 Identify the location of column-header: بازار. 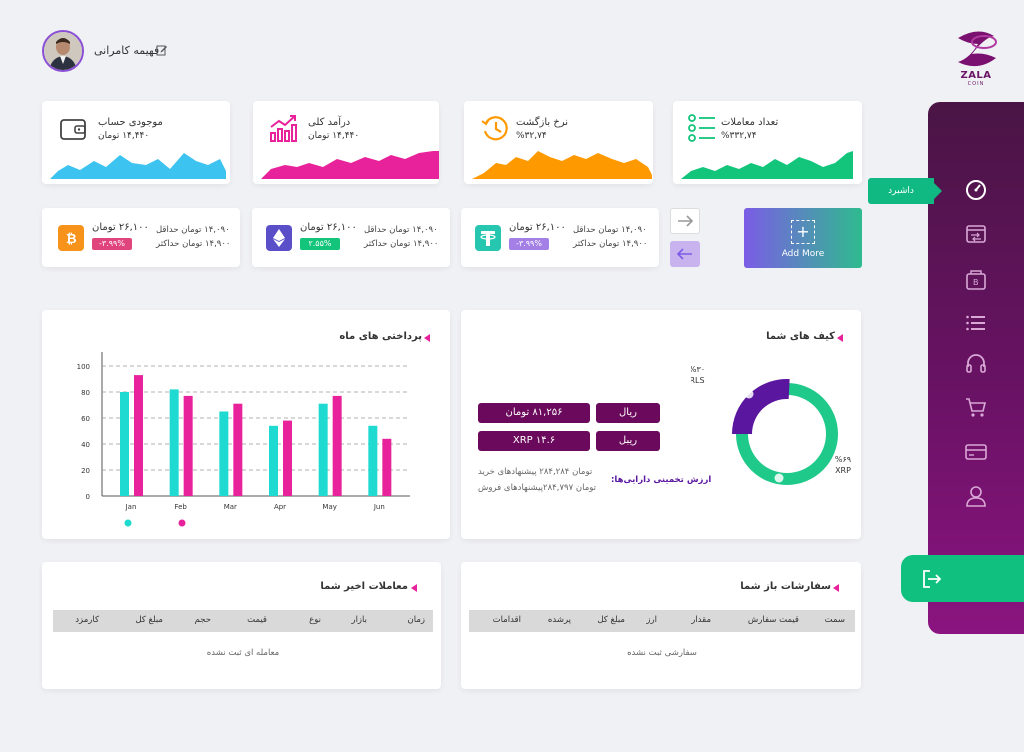
(359, 620).